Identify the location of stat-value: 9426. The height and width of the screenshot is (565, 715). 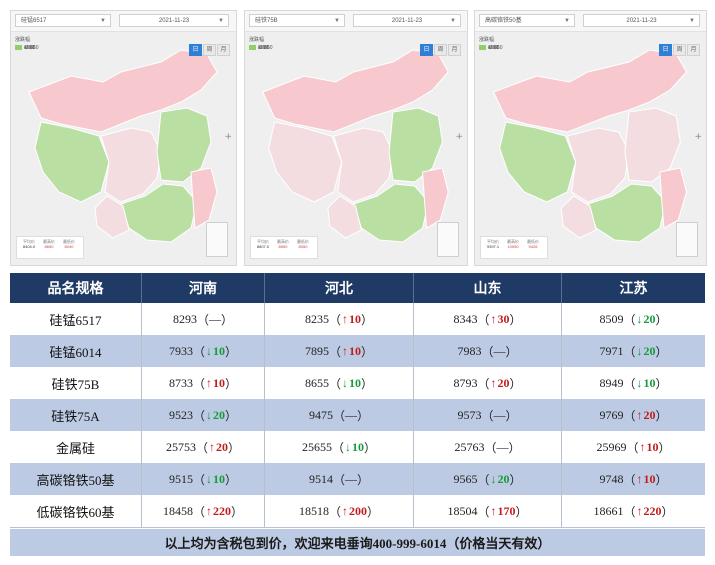
(533, 246).